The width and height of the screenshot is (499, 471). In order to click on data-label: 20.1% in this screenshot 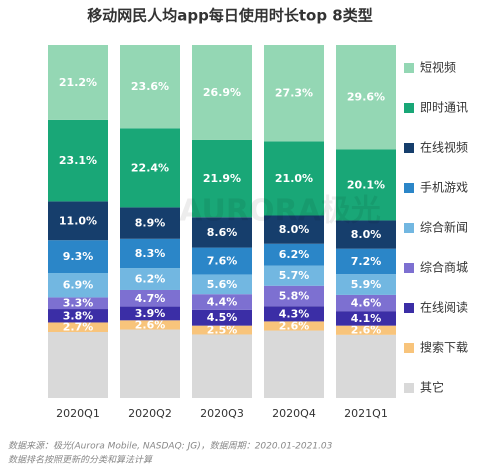, I will do `click(366, 184)`.